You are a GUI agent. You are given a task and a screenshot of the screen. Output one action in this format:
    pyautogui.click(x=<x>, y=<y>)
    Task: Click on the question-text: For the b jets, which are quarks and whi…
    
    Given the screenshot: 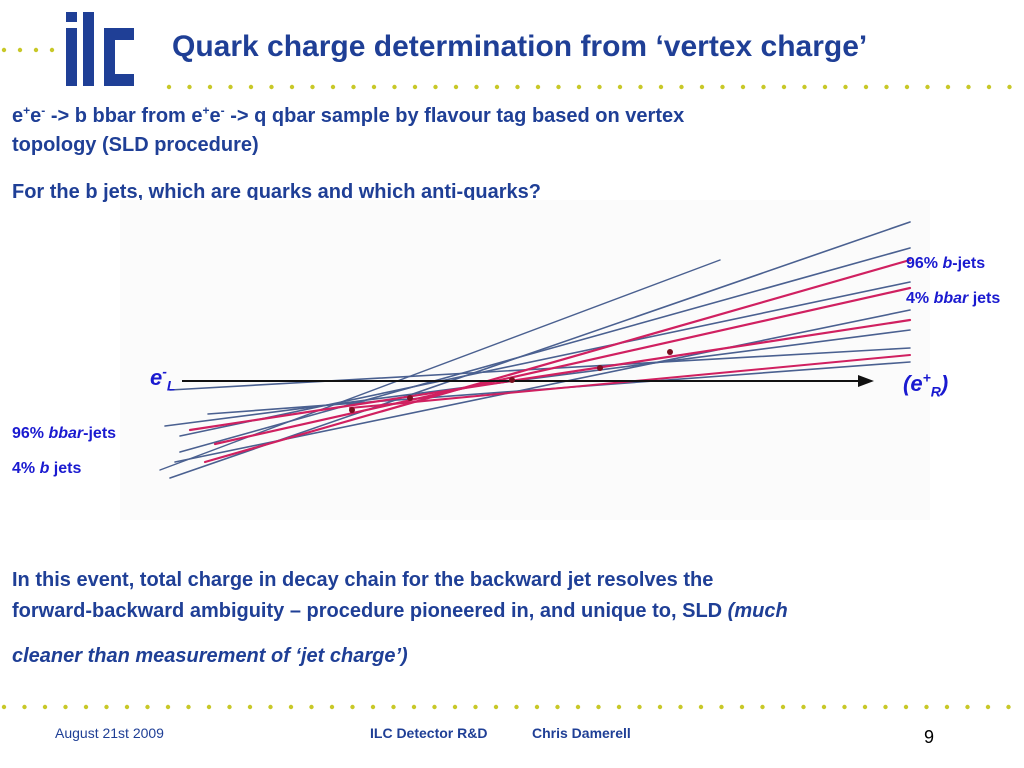 What is the action you would take?
    pyautogui.click(x=276, y=192)
    